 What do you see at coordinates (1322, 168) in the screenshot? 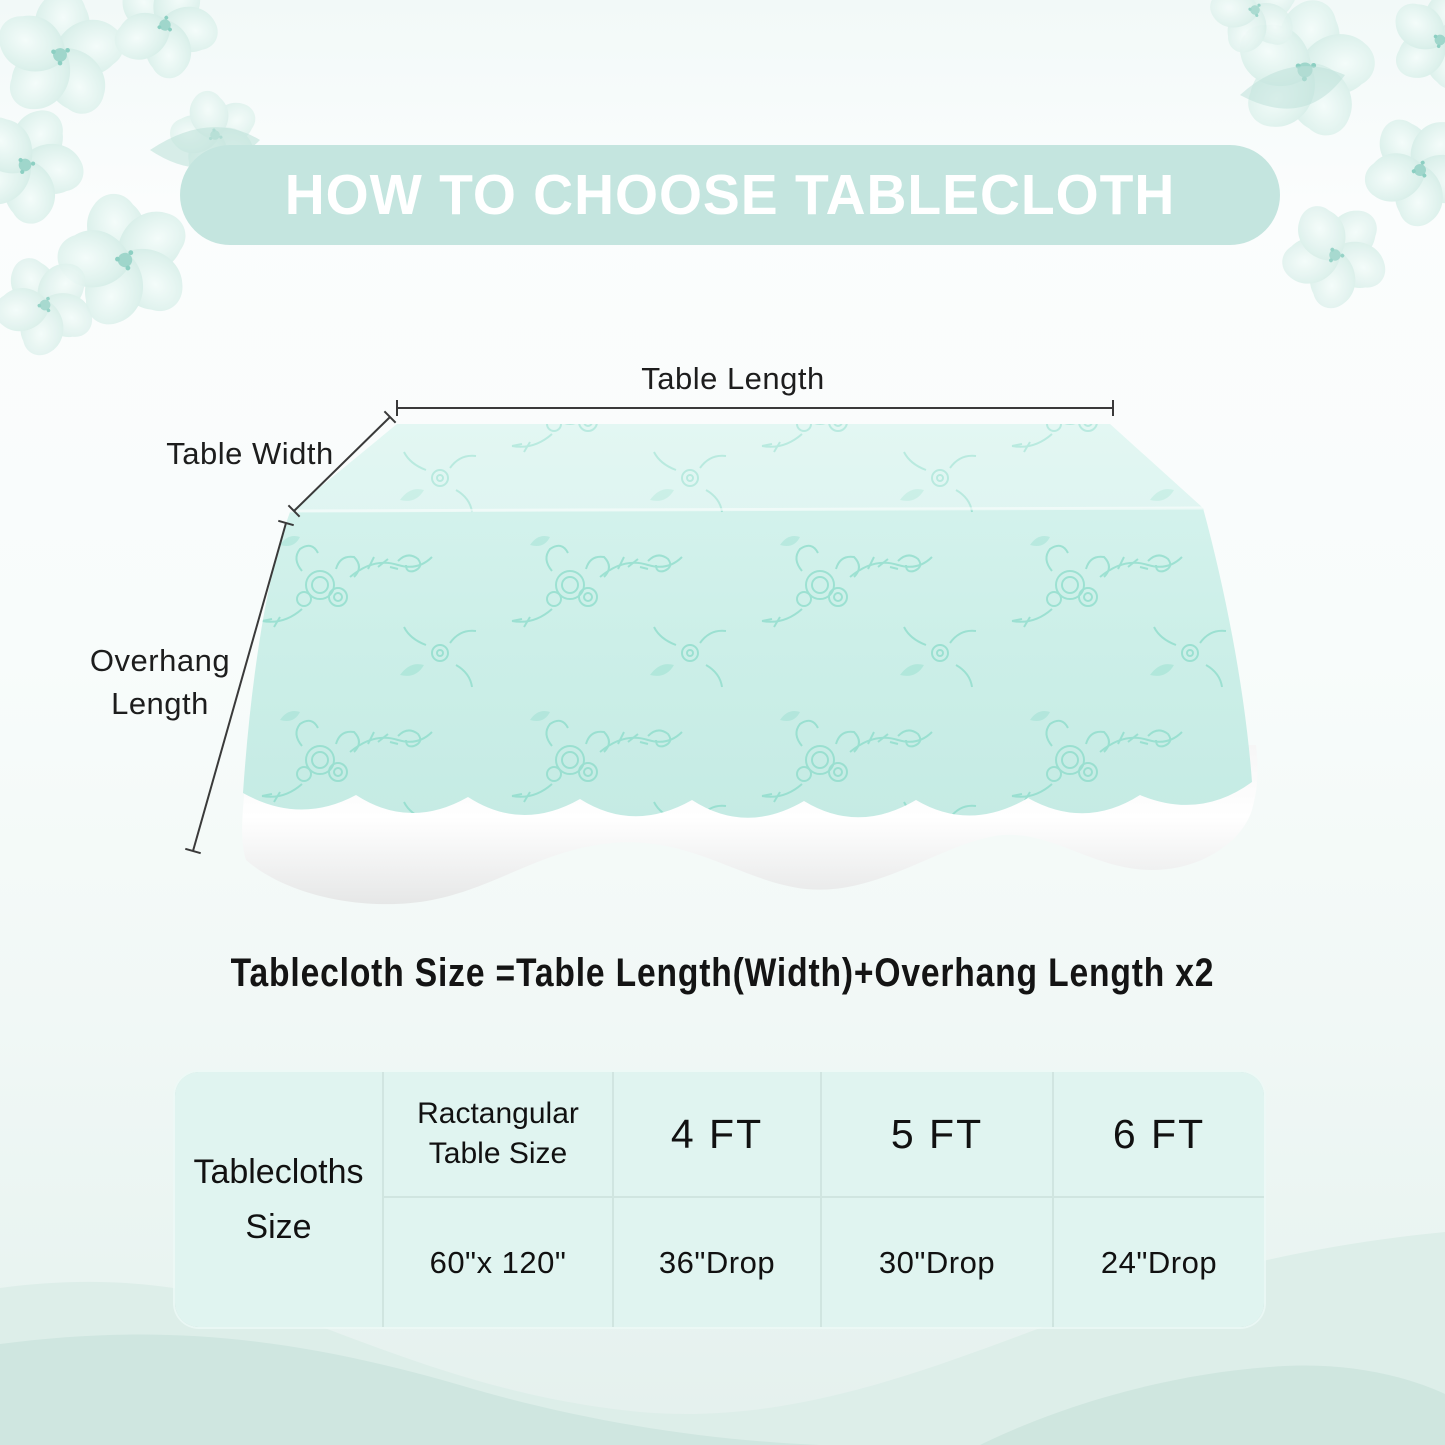
I see `flower-decoration-right` at bounding box center [1322, 168].